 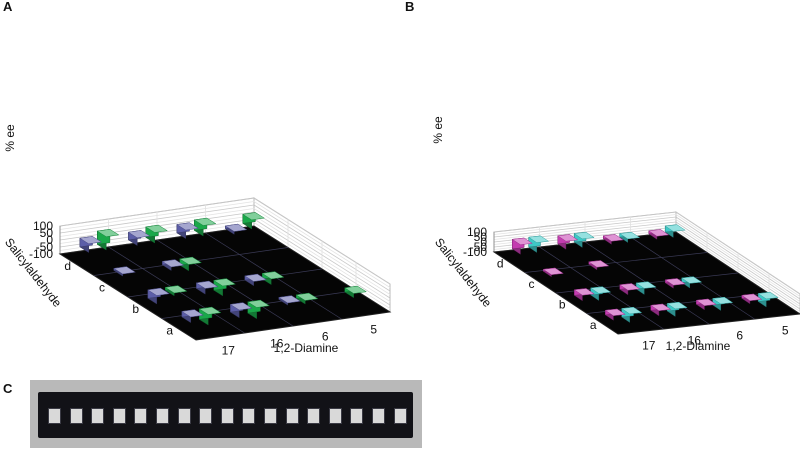 What do you see at coordinates (410, 7) in the screenshot?
I see `panel-label-b: B` at bounding box center [410, 7].